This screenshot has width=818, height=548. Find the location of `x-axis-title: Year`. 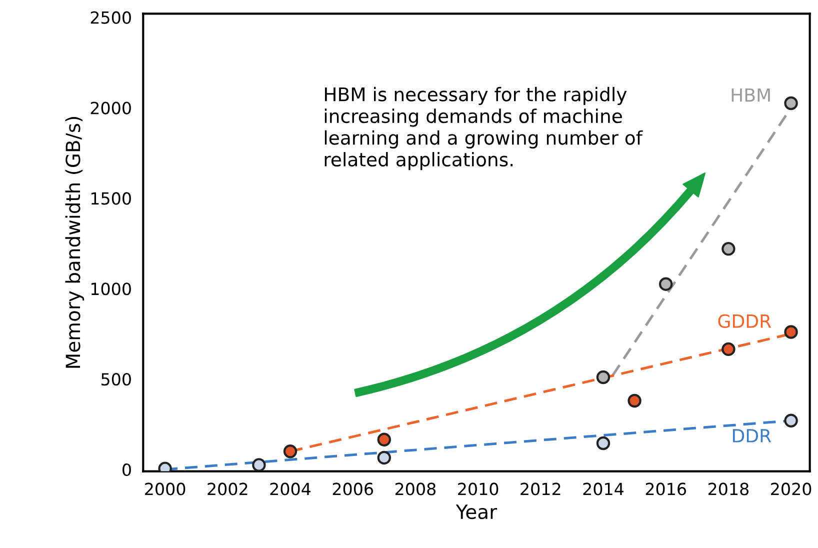

x-axis-title: Year is located at coordinates (477, 512).